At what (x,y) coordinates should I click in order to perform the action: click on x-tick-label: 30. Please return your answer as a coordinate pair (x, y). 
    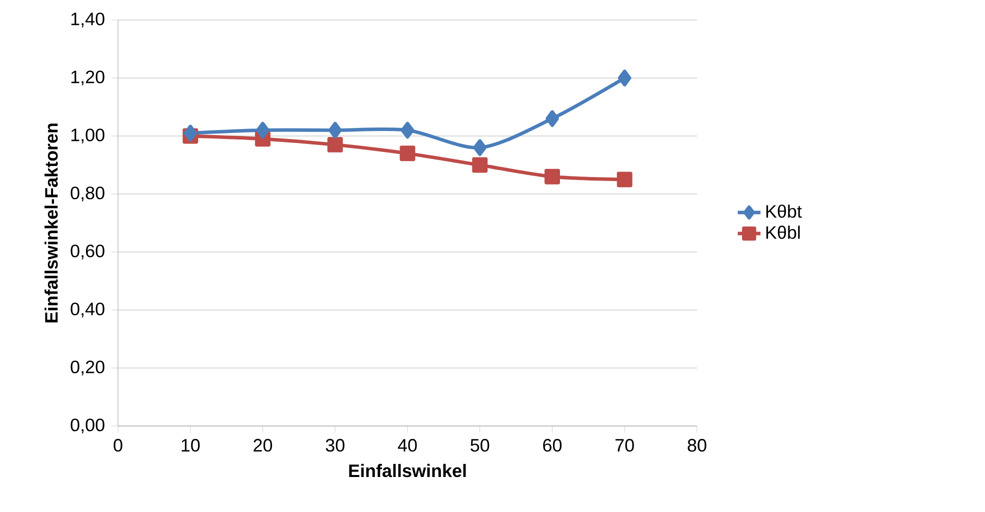
    Looking at the image, I should click on (335, 445).